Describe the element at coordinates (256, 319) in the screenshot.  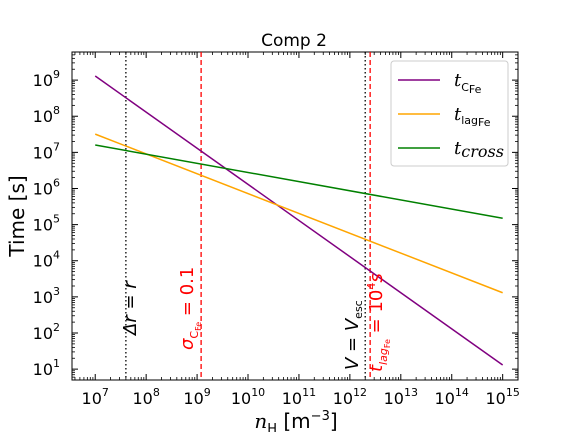
I see `vline-label-group: Δr = r σCFe = 0.1 V = Vesc tlagFe = 104s` at that location.